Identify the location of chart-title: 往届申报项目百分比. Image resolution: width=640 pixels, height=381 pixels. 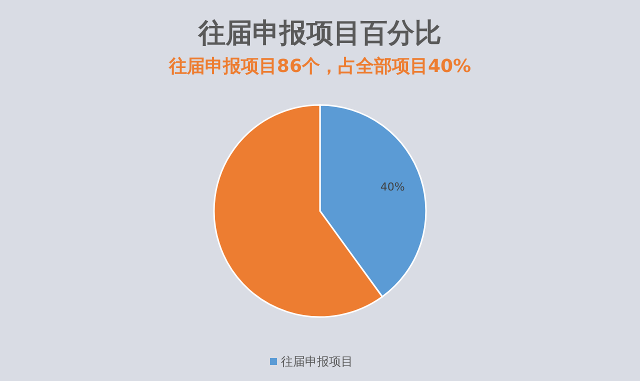
(320, 33).